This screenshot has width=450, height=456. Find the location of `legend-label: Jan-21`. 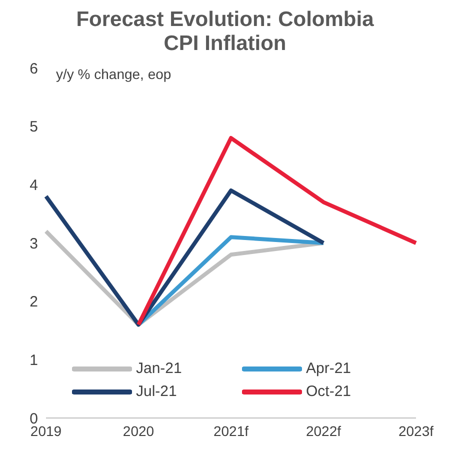

legend-label: Jan-21 is located at coordinates (159, 368).